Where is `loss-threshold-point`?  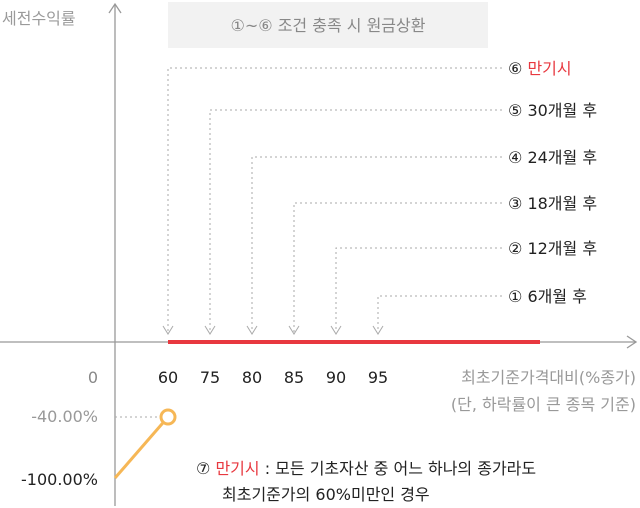
loss-threshold-point is located at coordinates (168, 417).